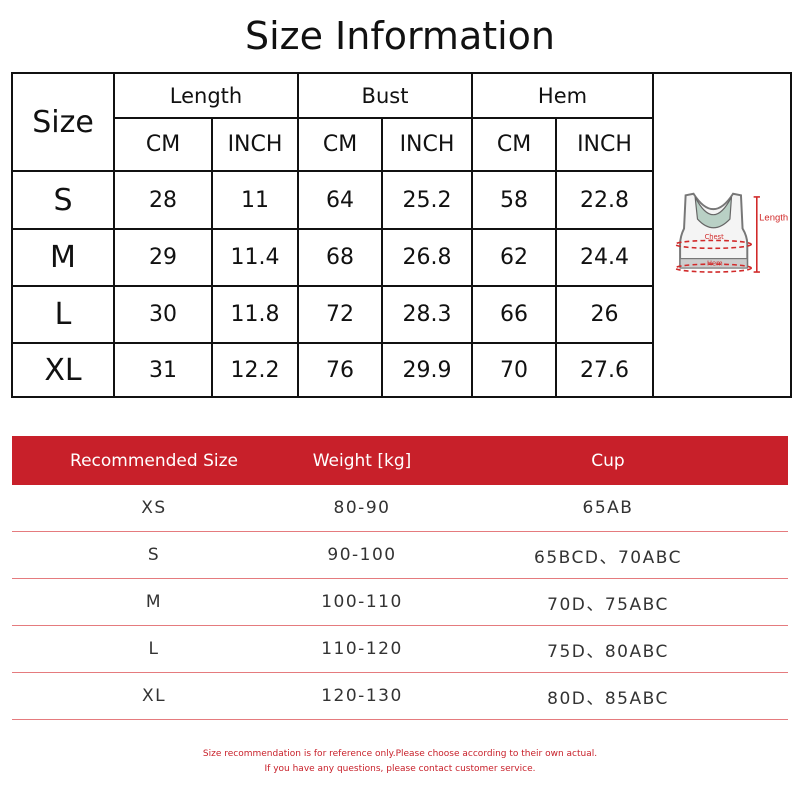 The width and height of the screenshot is (800, 800). Describe the element at coordinates (255, 200) in the screenshot. I see `value-cell: 11` at that location.